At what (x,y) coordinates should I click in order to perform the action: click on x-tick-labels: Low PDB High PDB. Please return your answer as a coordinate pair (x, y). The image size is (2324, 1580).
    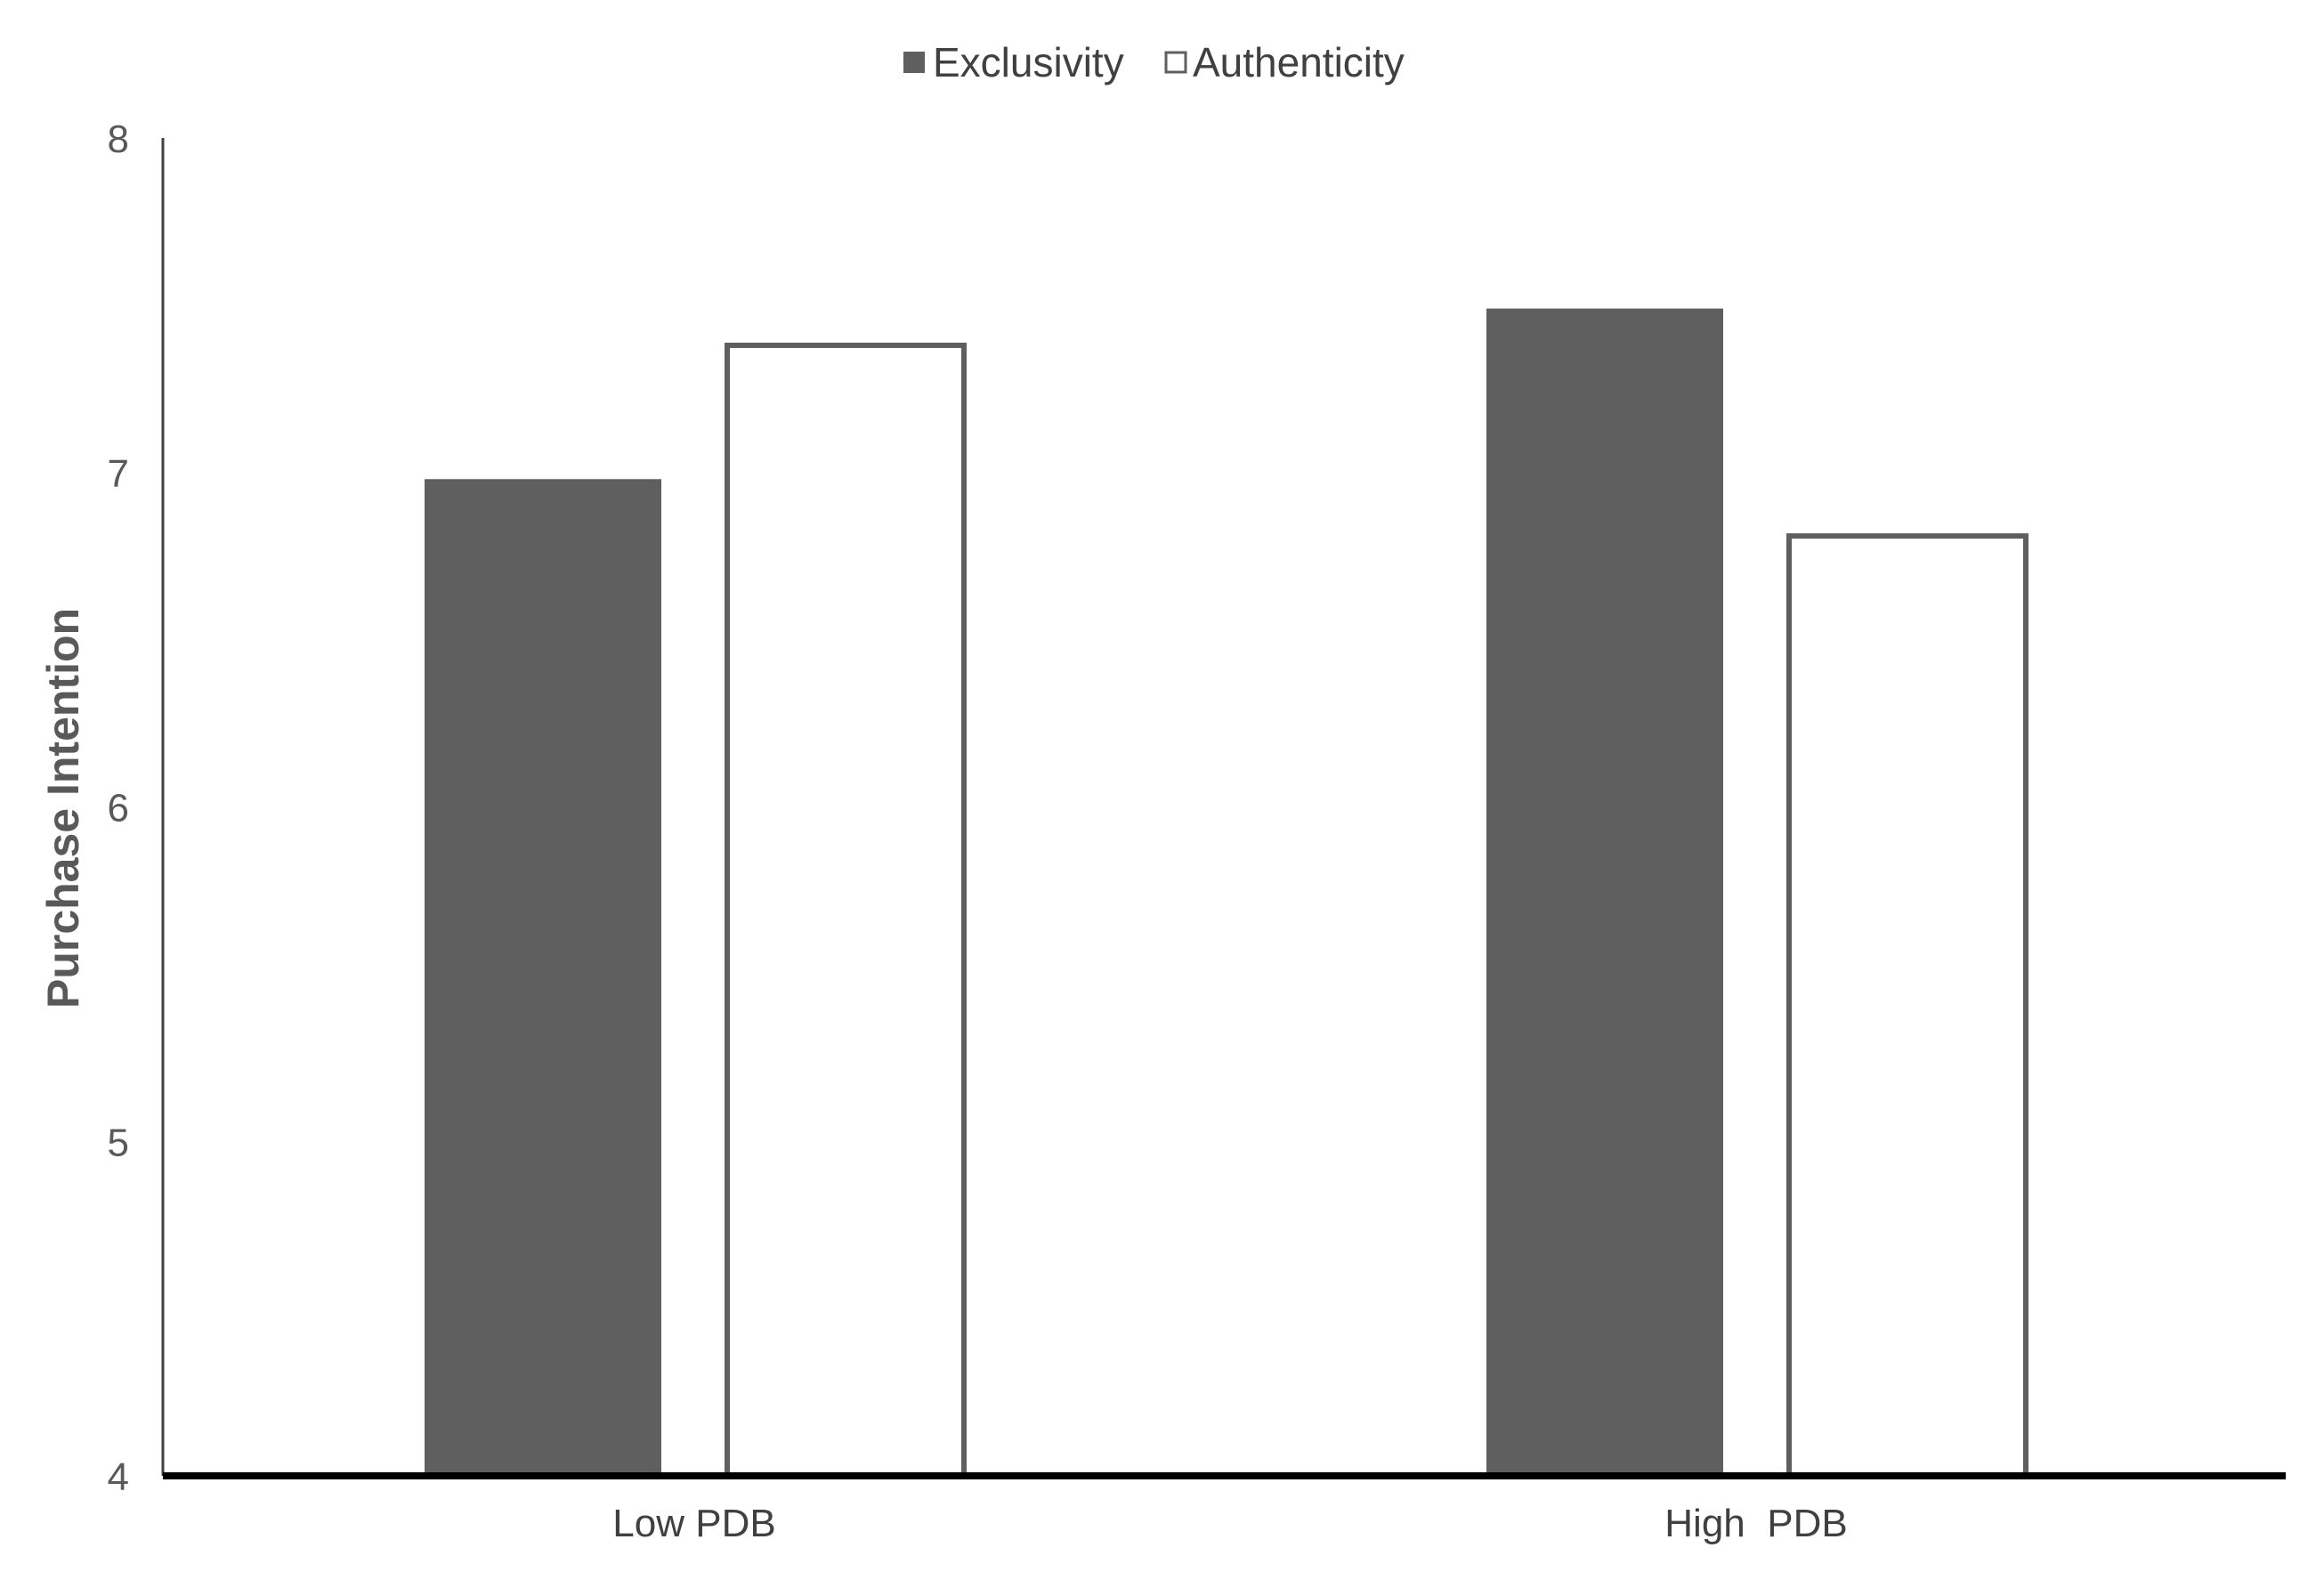
    Looking at the image, I should click on (1229, 1523).